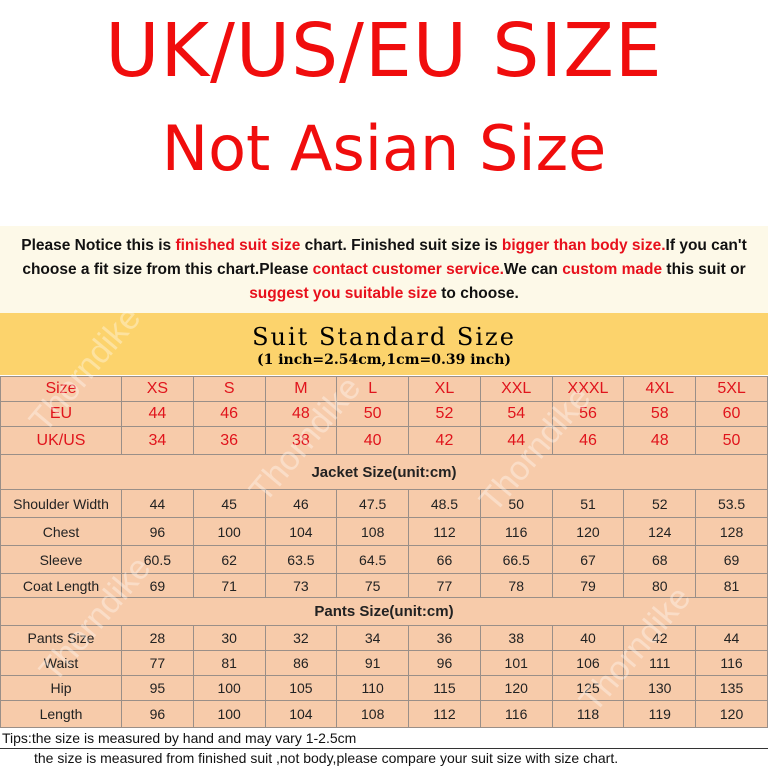 The height and width of the screenshot is (768, 768). What do you see at coordinates (660, 663) in the screenshot?
I see `table-cell: 111` at bounding box center [660, 663].